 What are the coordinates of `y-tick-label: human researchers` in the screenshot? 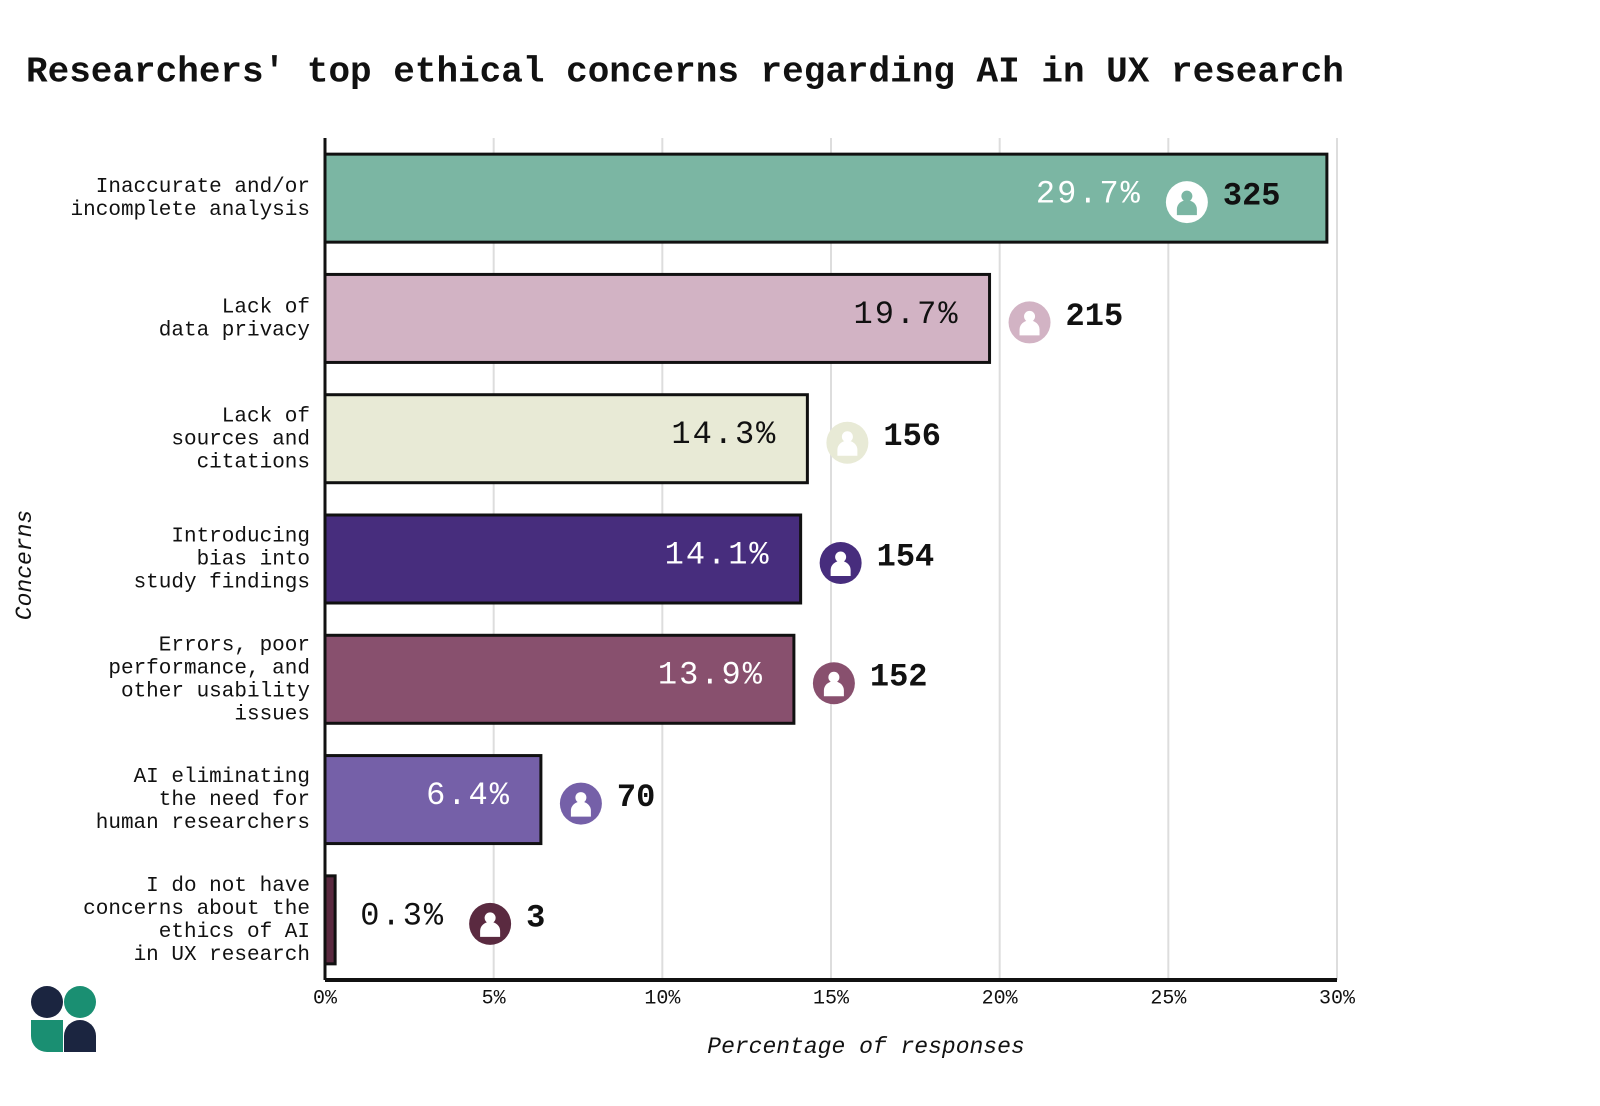 It's located at (203, 823).